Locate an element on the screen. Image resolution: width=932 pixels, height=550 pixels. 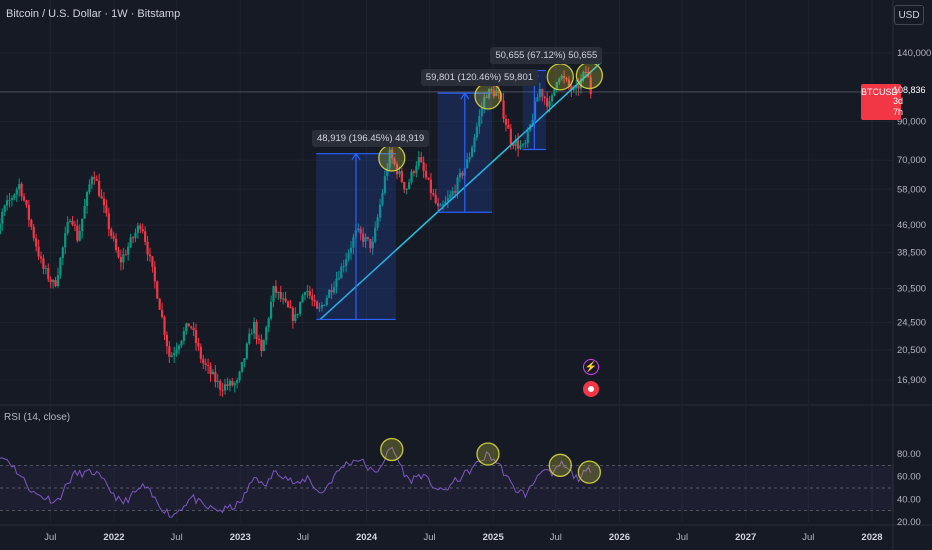
highlight-circle is located at coordinates (589, 75).